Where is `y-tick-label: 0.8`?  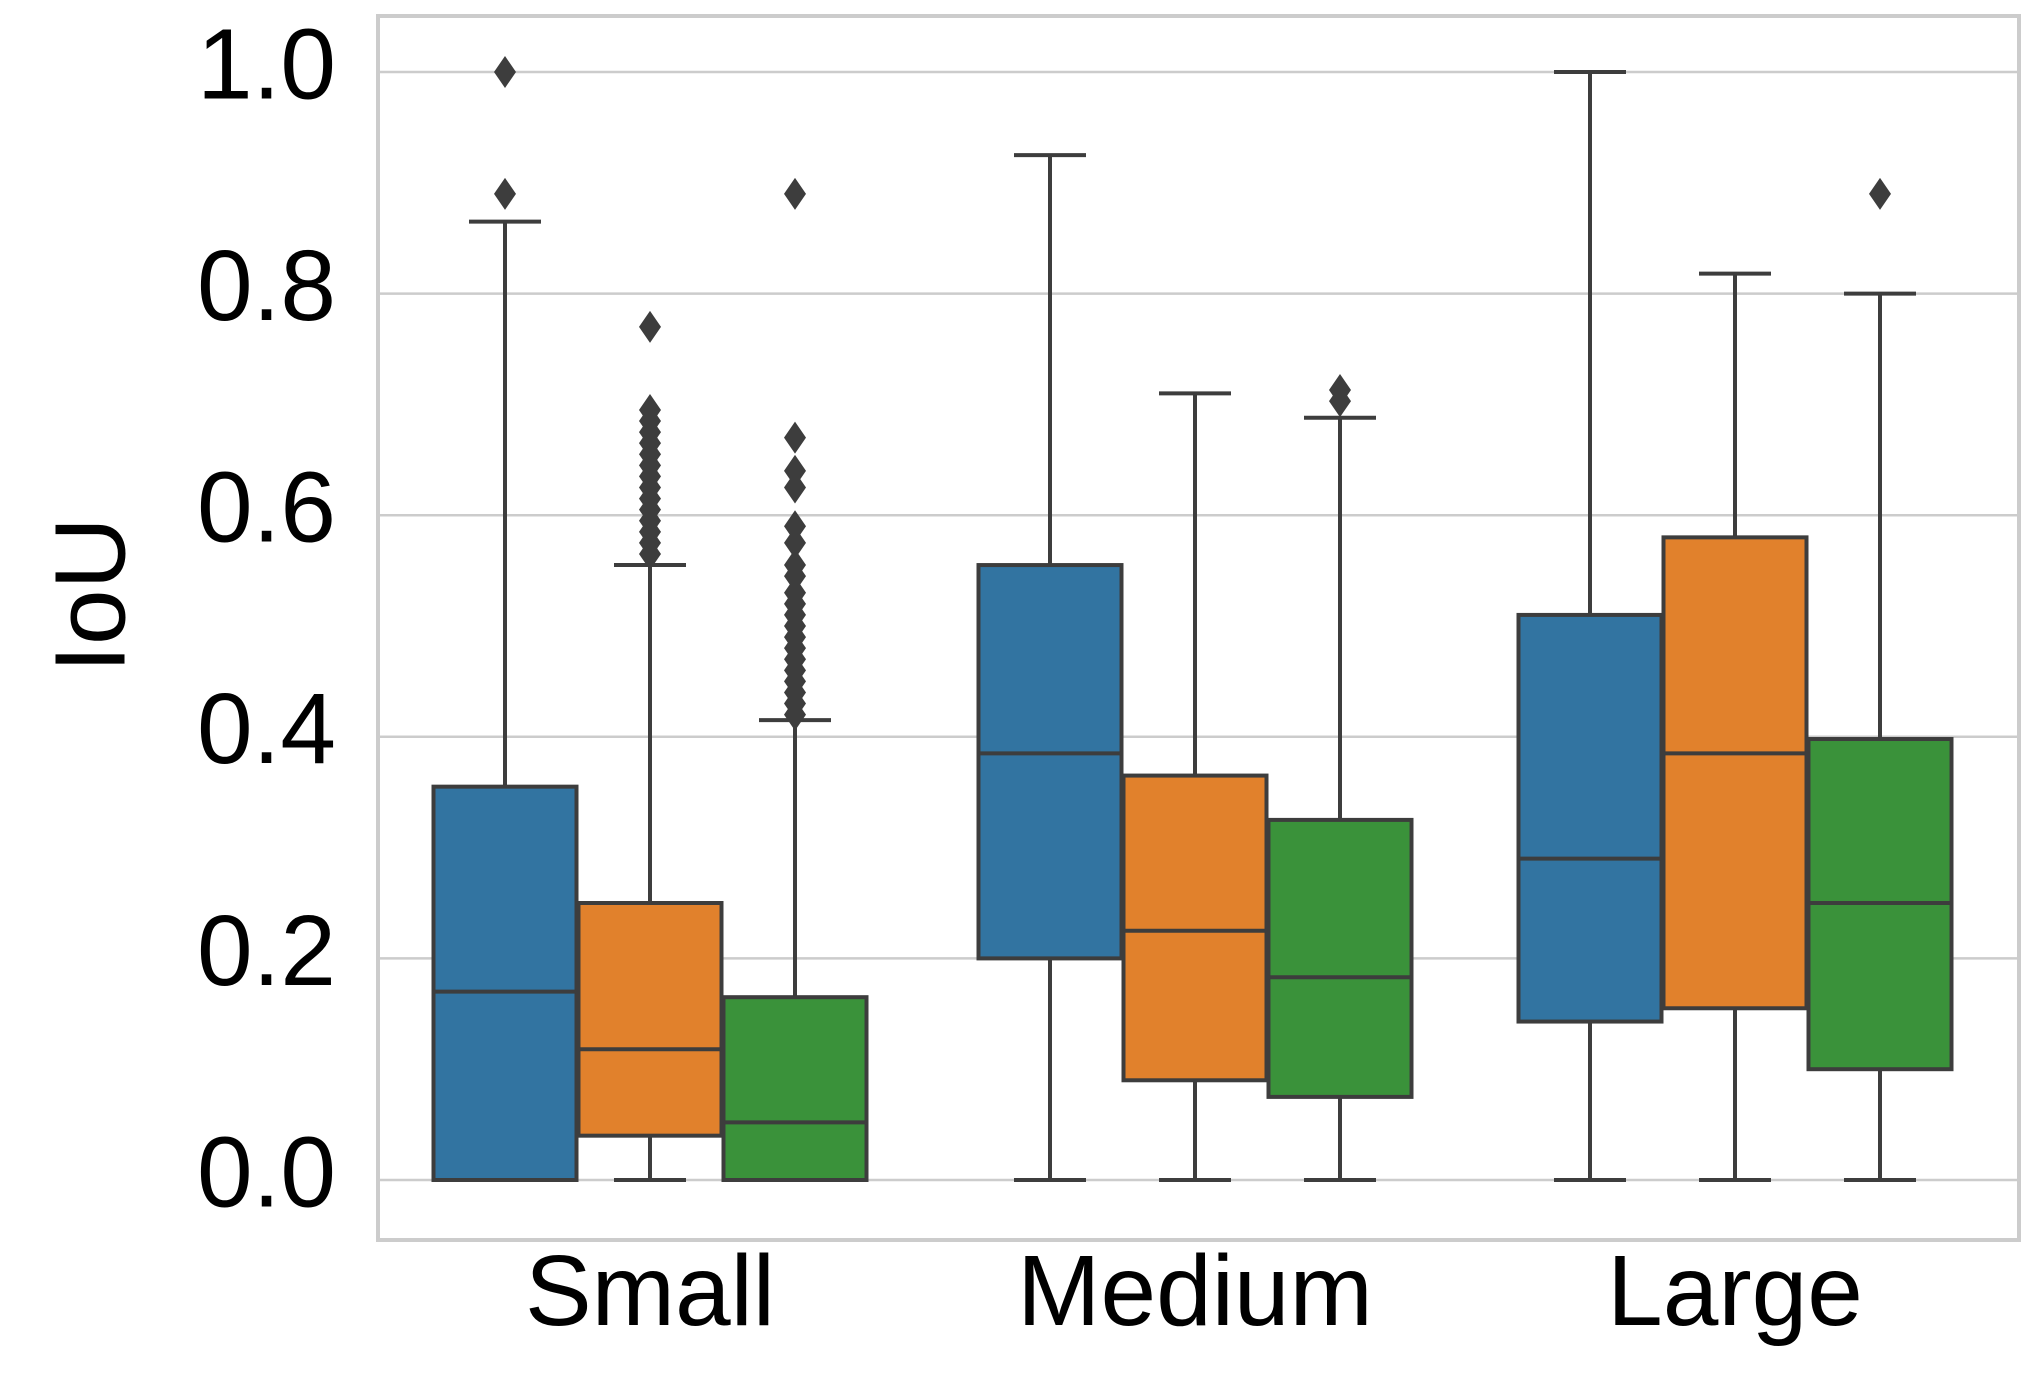 y-tick-label: 0.8 is located at coordinates (266, 286).